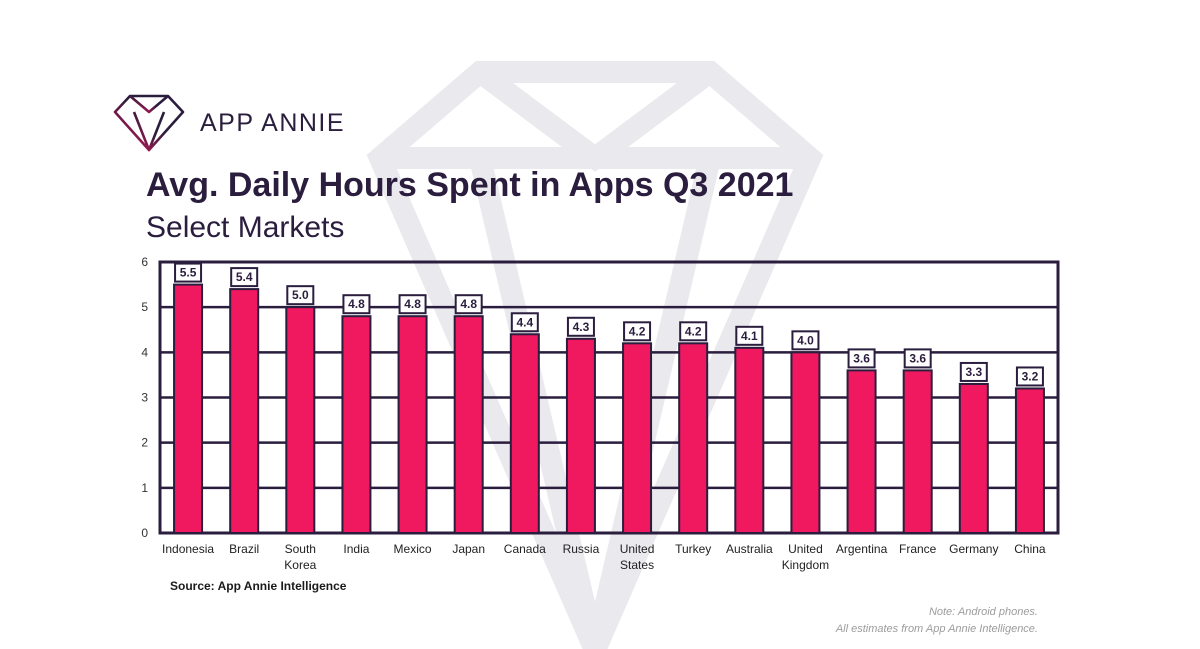 This screenshot has width=1200, height=649. I want to click on data-label: 3.2, so click(1030, 376).